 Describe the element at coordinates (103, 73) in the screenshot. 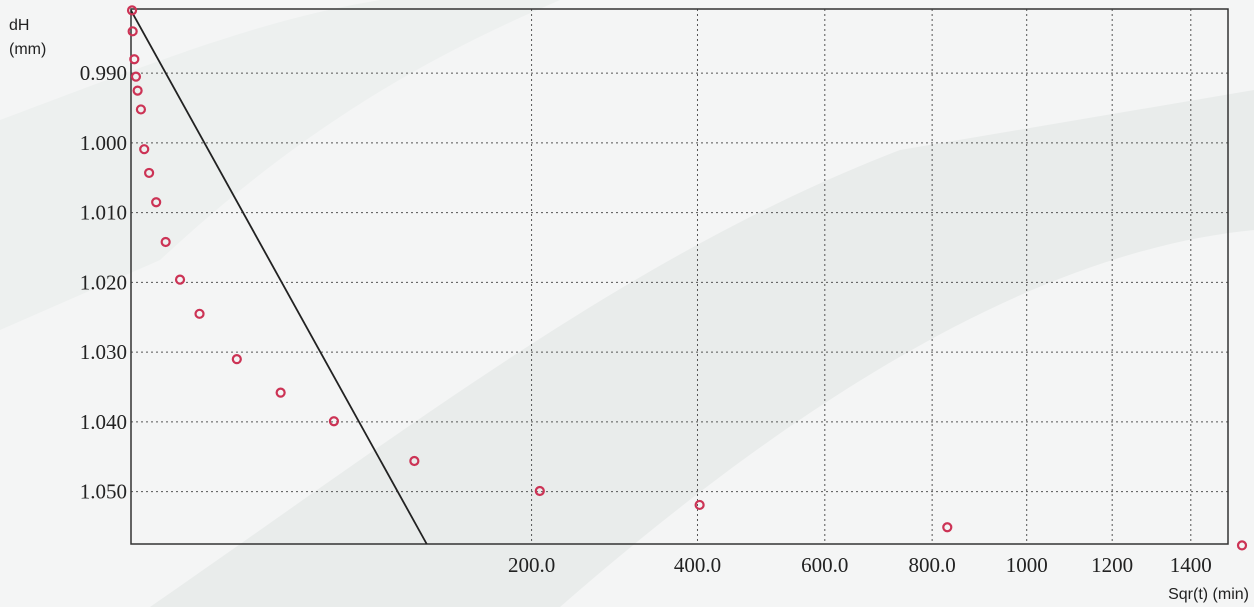

I see `y-tick-label: 0.990` at that location.